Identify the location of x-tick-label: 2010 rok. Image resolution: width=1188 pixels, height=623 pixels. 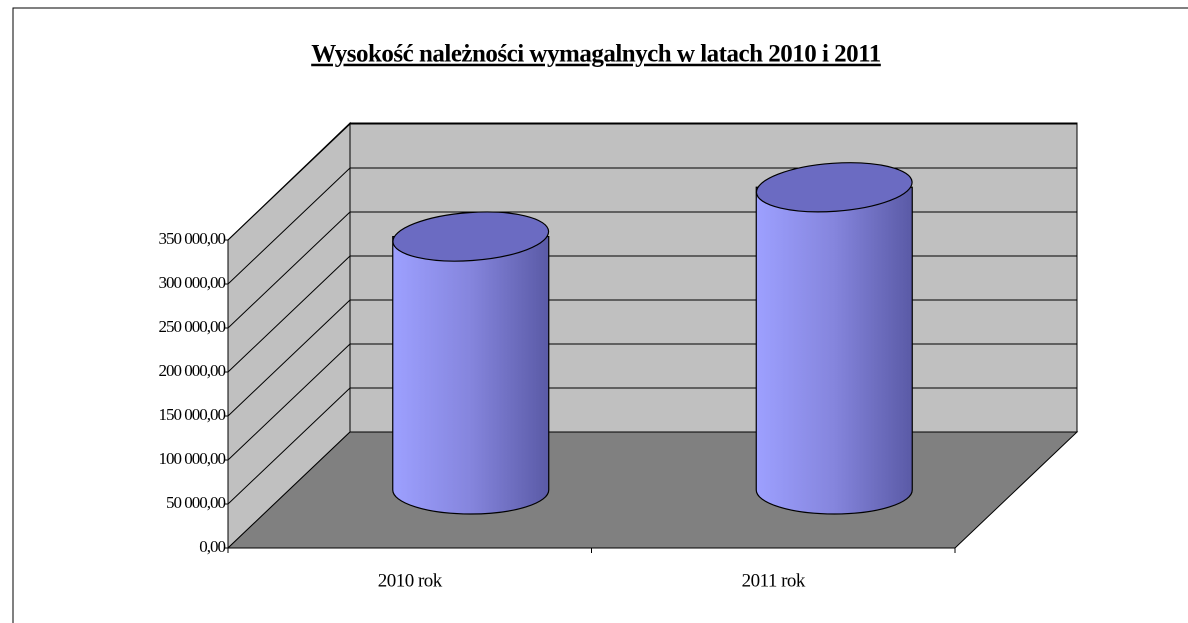
(410, 580).